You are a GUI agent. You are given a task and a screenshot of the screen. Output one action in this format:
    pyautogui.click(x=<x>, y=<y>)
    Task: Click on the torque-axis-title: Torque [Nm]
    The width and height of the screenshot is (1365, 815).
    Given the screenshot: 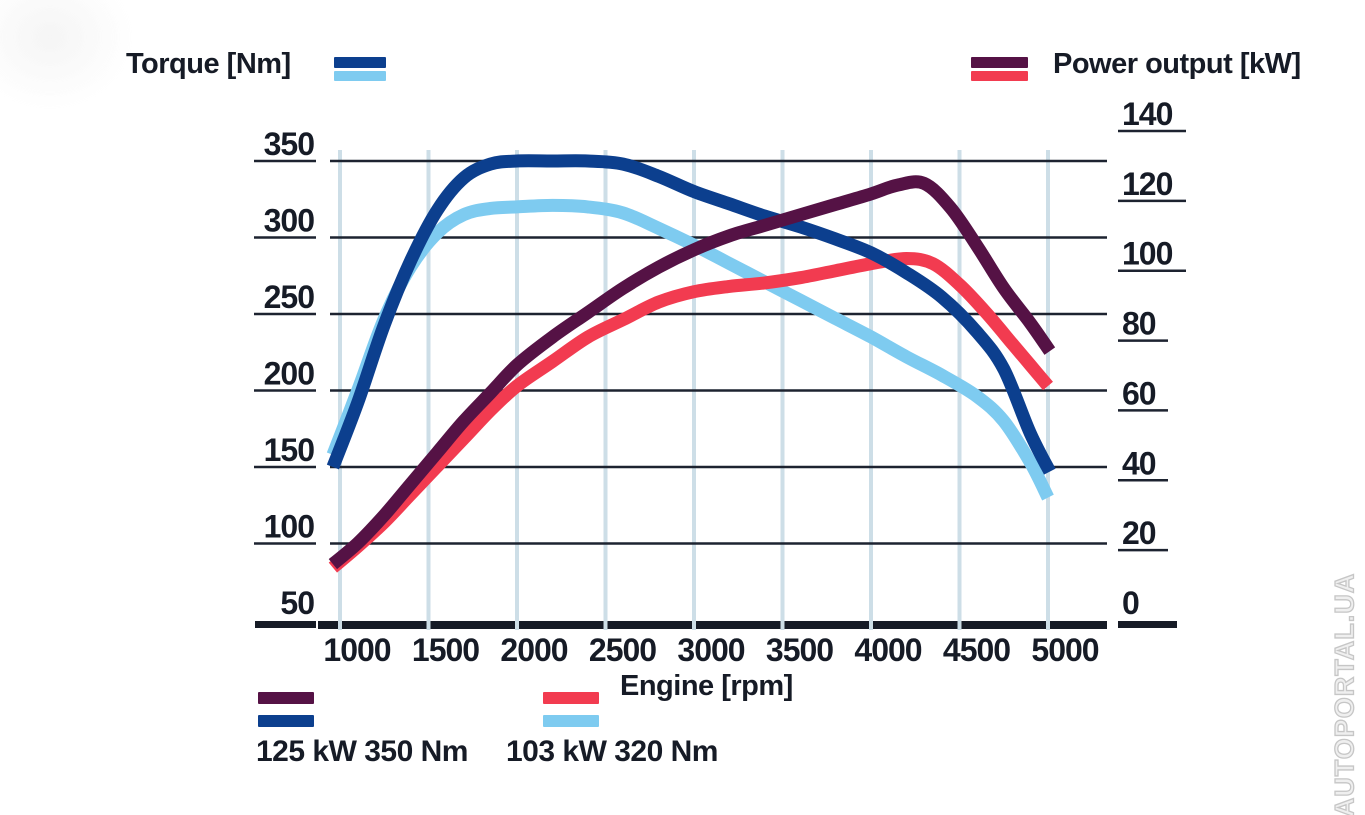 What is the action you would take?
    pyautogui.click(x=208, y=64)
    